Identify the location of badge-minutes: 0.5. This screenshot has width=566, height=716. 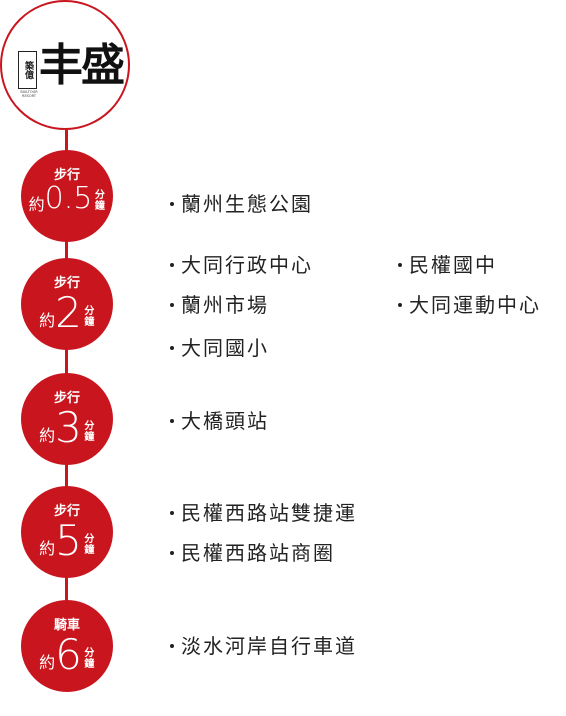
(68, 198).